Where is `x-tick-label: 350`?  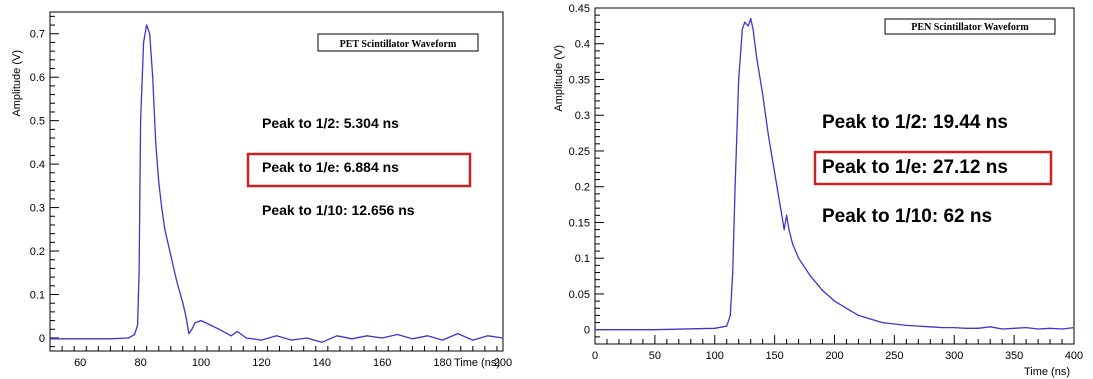 x-tick-label: 350 is located at coordinates (1014, 356).